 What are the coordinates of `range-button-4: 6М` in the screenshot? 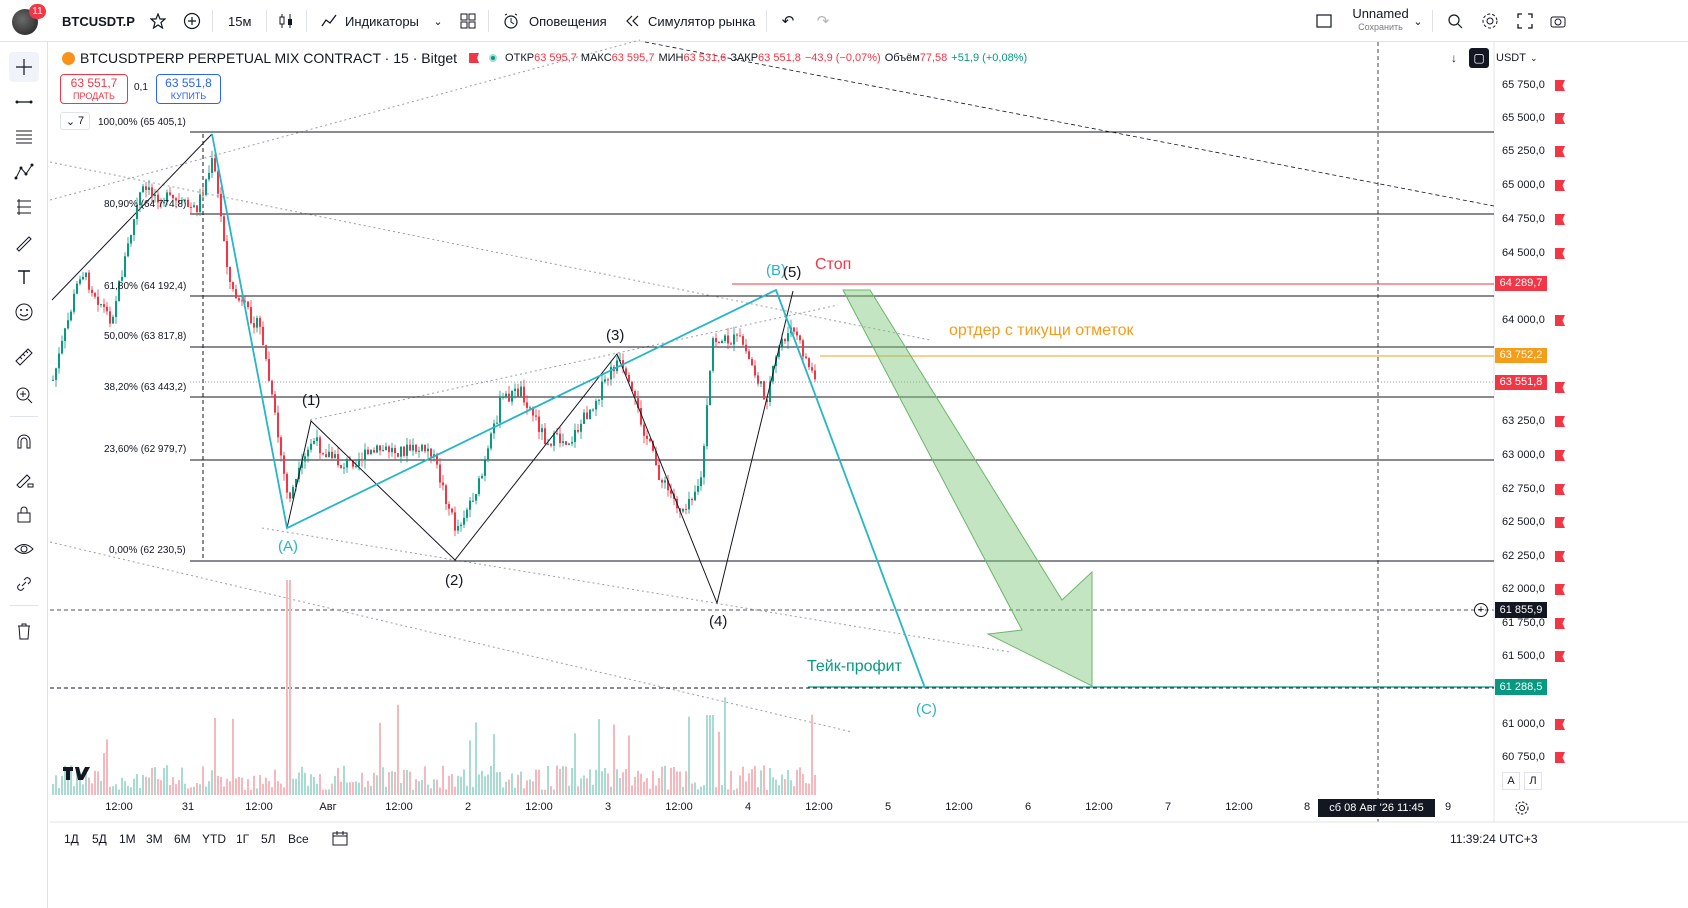 It's located at (182, 839).